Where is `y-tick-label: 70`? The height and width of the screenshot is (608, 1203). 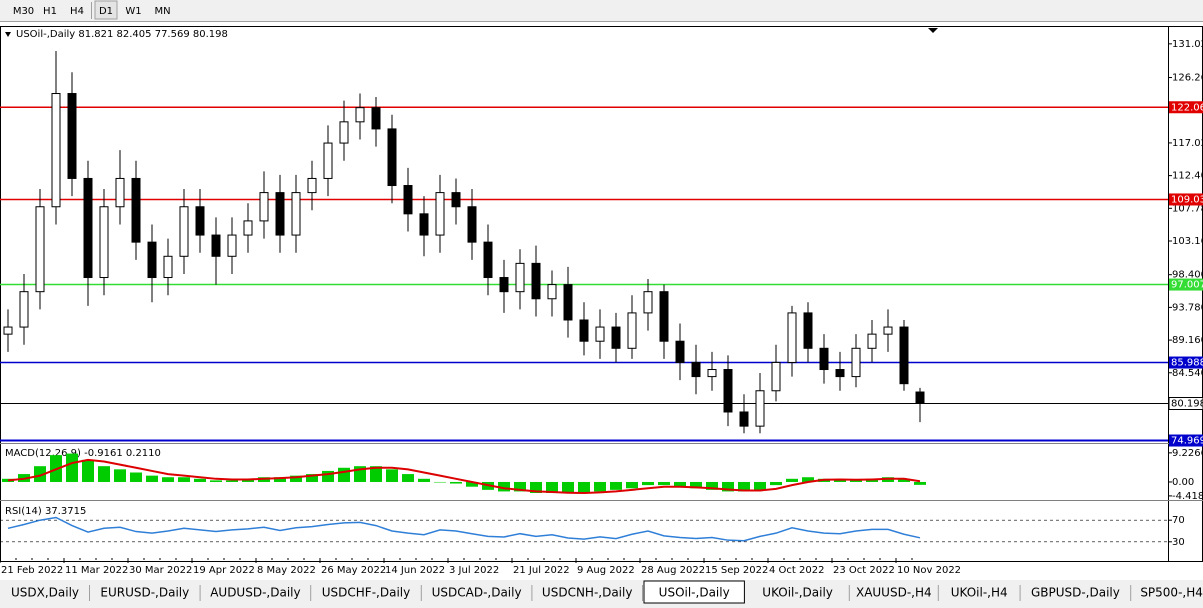
y-tick-label: 70 is located at coordinates (1178, 520).